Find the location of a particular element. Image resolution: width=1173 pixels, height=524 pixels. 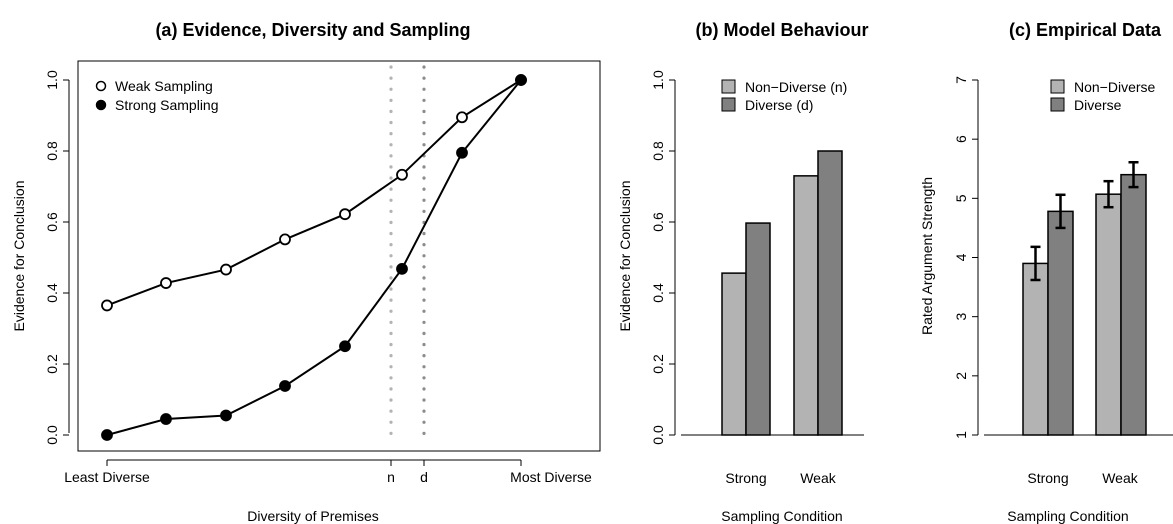

panel-b-category-weak: Weak is located at coordinates (818, 478).